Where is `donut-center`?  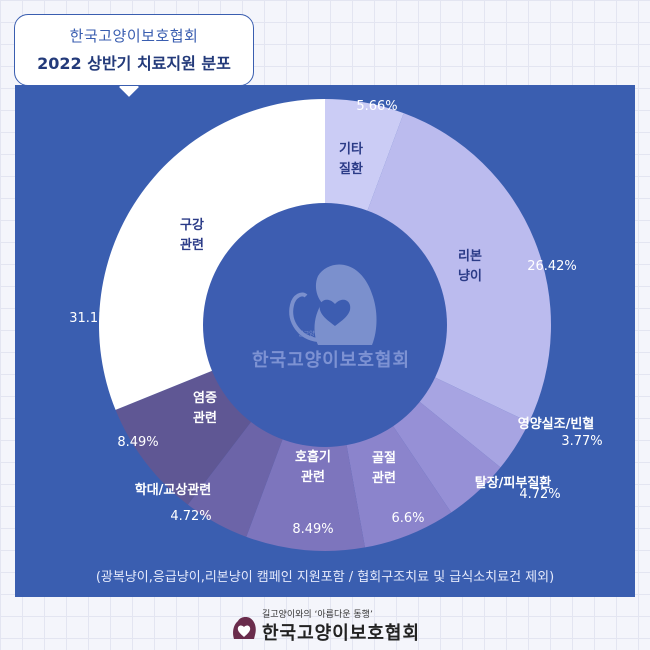 donut-center is located at coordinates (325, 325).